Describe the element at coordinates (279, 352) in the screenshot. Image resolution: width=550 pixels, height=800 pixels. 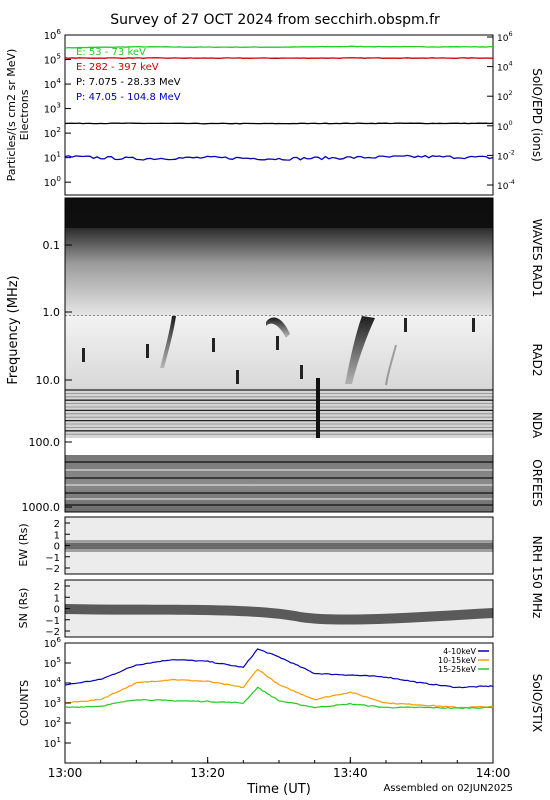
I see `waves-rad2-spectrogram` at that location.